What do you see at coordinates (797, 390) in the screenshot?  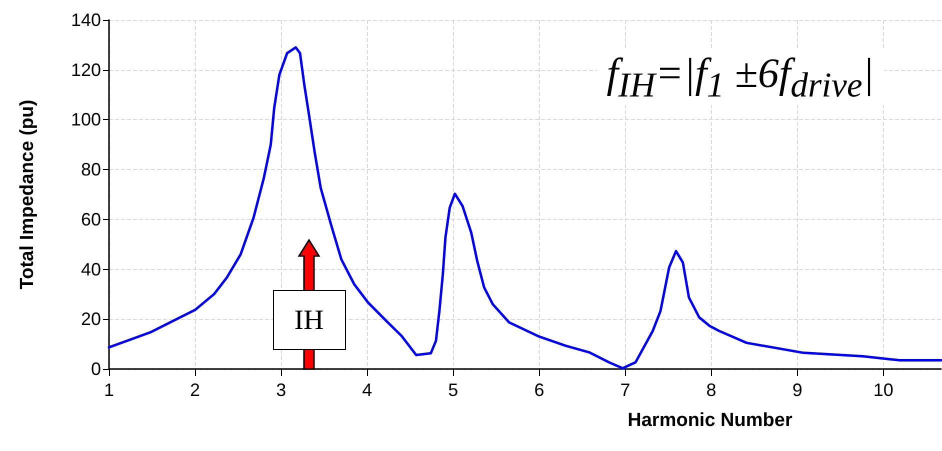 I see `x-tick-label: 9` at bounding box center [797, 390].